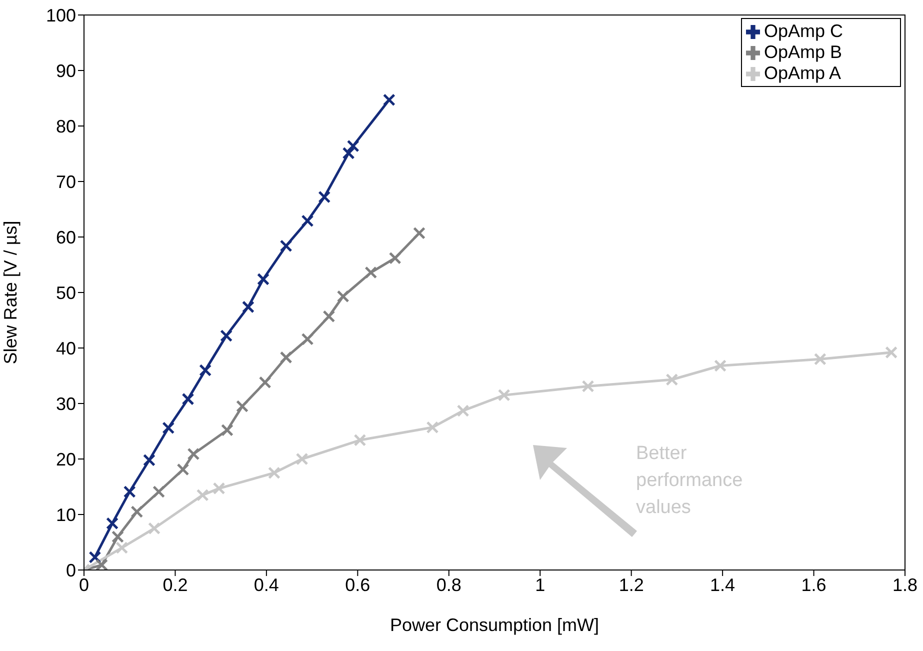 The height and width of the screenshot is (651, 923). What do you see at coordinates (61, 15) in the screenshot?
I see `y-tick-label: 100` at bounding box center [61, 15].